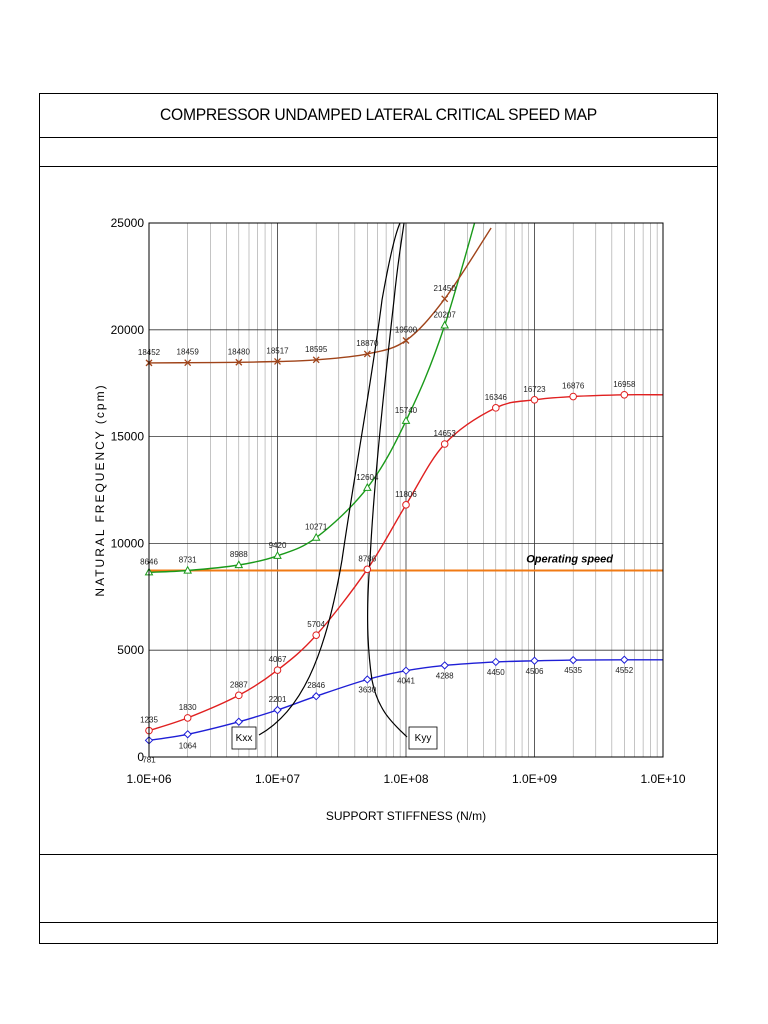 This screenshot has width=768, height=1024. Describe the element at coordinates (378, 854) in the screenshot. I see `footer-divider-top` at that location.